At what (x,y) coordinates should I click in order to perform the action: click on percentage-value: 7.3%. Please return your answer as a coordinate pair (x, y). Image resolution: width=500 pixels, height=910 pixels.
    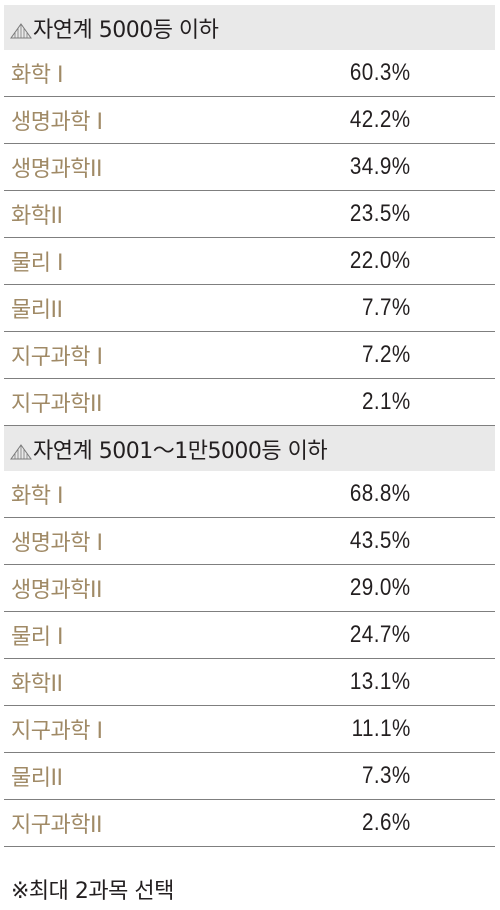
    Looking at the image, I should click on (386, 775).